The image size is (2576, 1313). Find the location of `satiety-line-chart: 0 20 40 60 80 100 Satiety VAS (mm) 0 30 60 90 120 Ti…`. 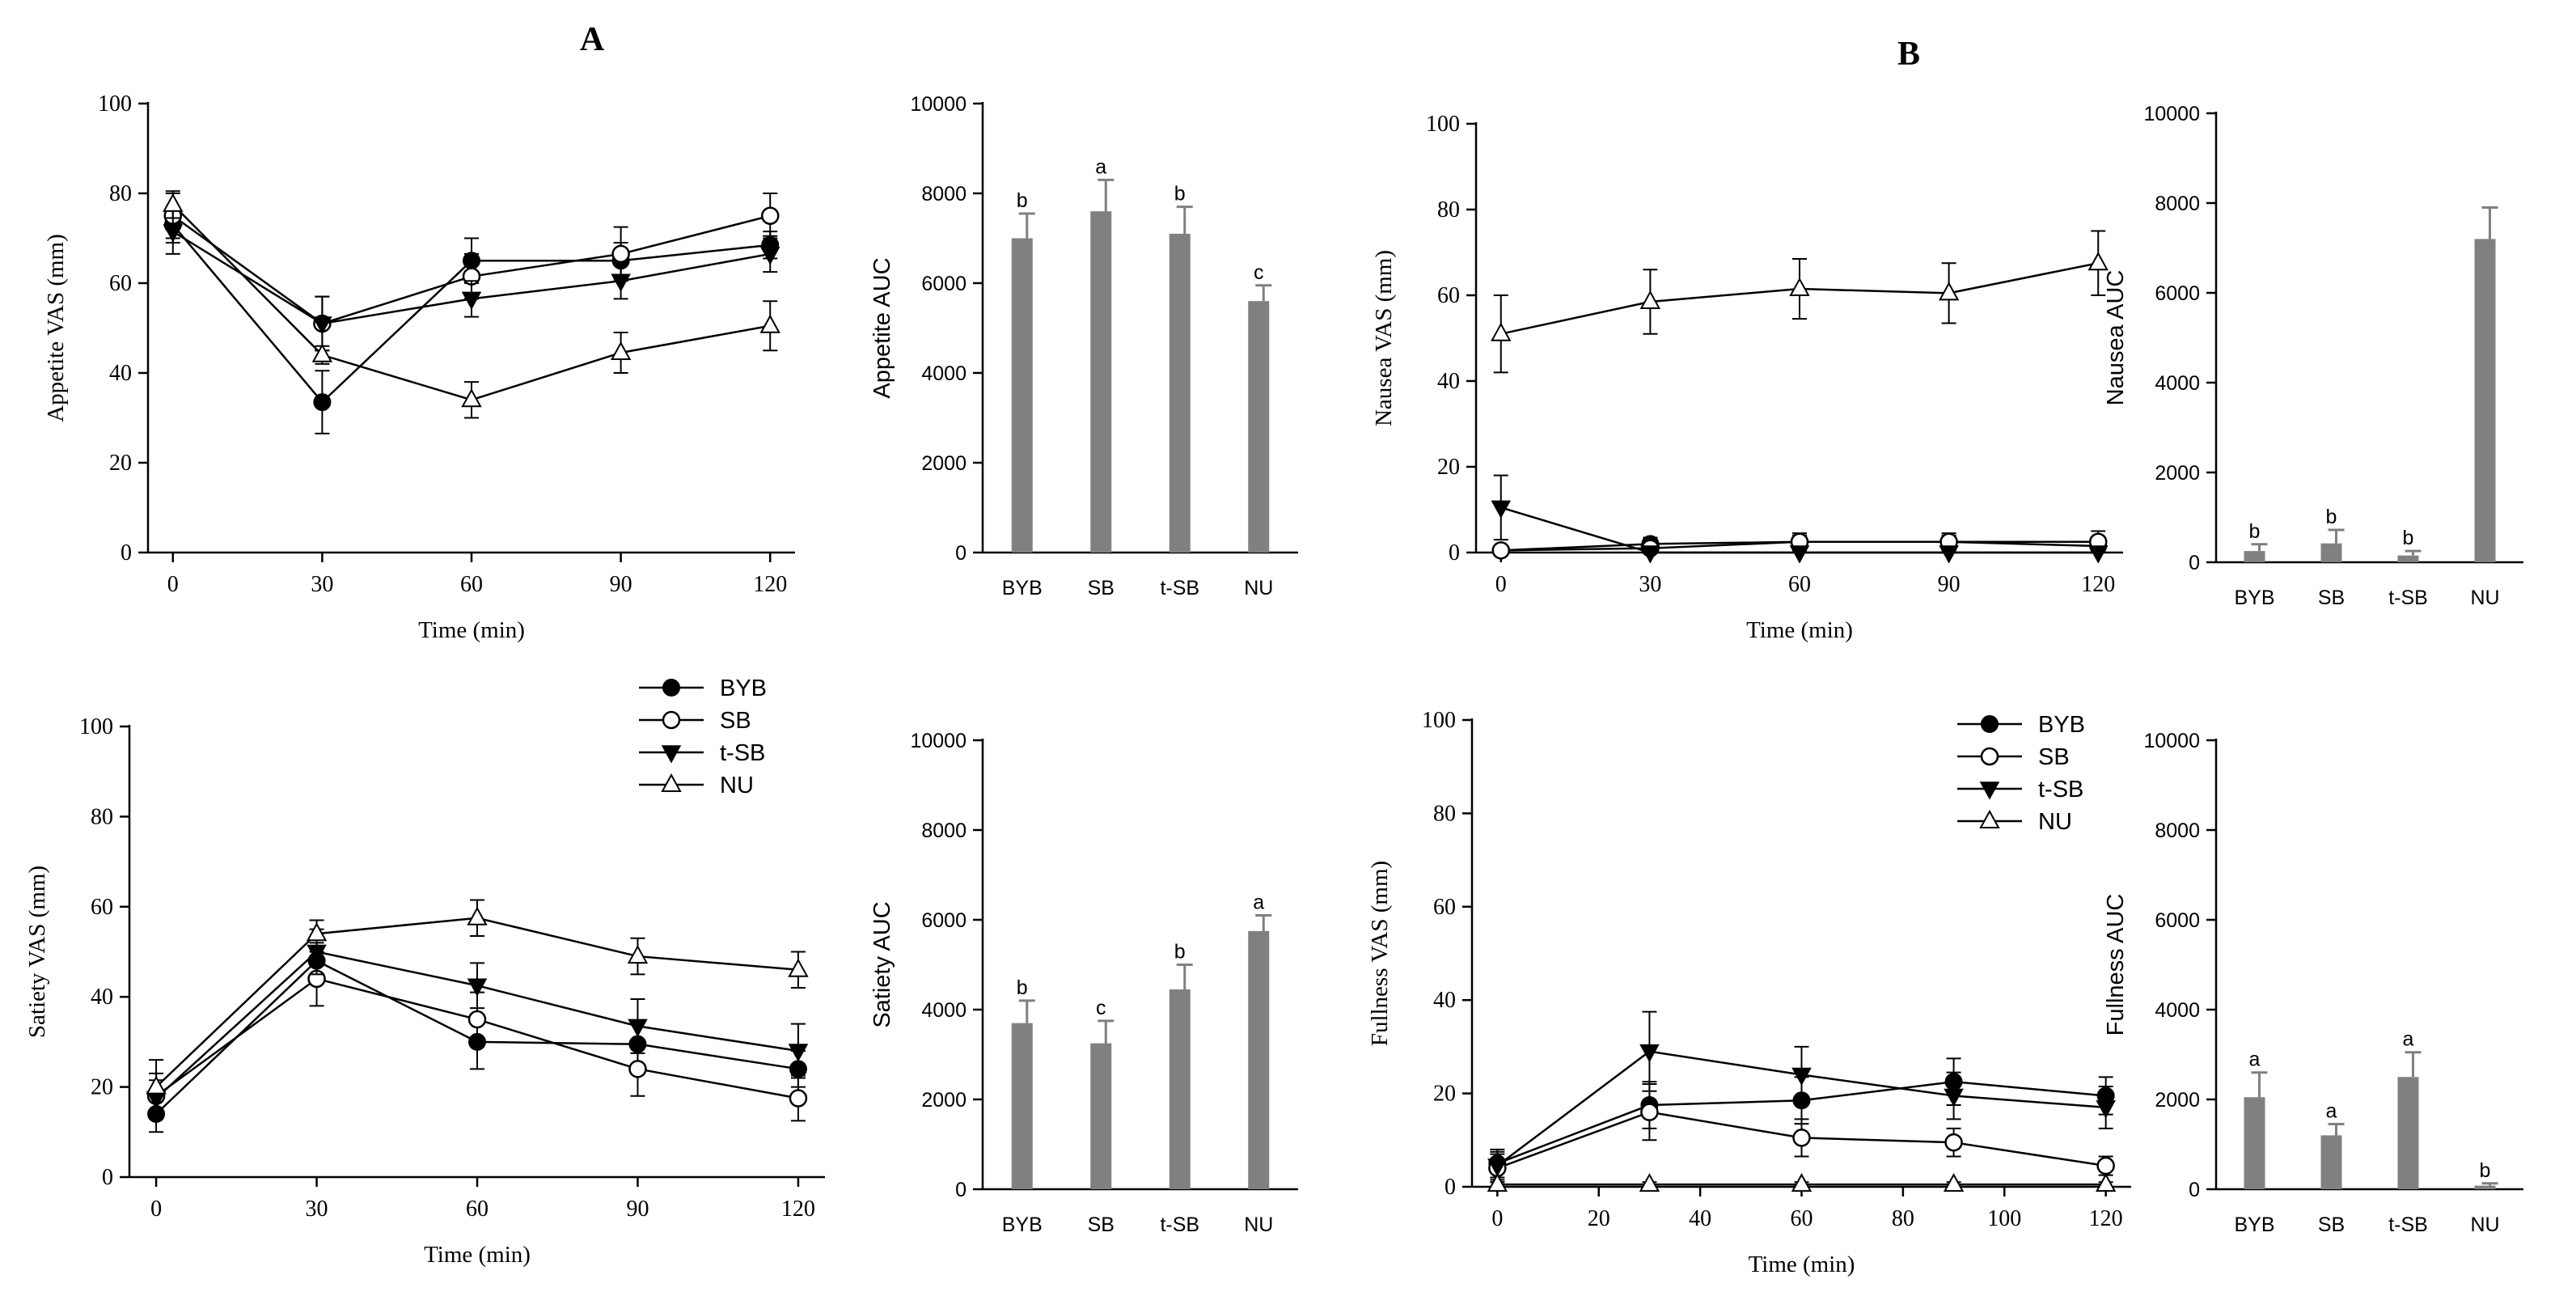

satiety-line-chart: 0 20 40 60 80 100 Satiety VAS (mm) 0 30 60 90 120 Ti… is located at coordinates (424, 972).